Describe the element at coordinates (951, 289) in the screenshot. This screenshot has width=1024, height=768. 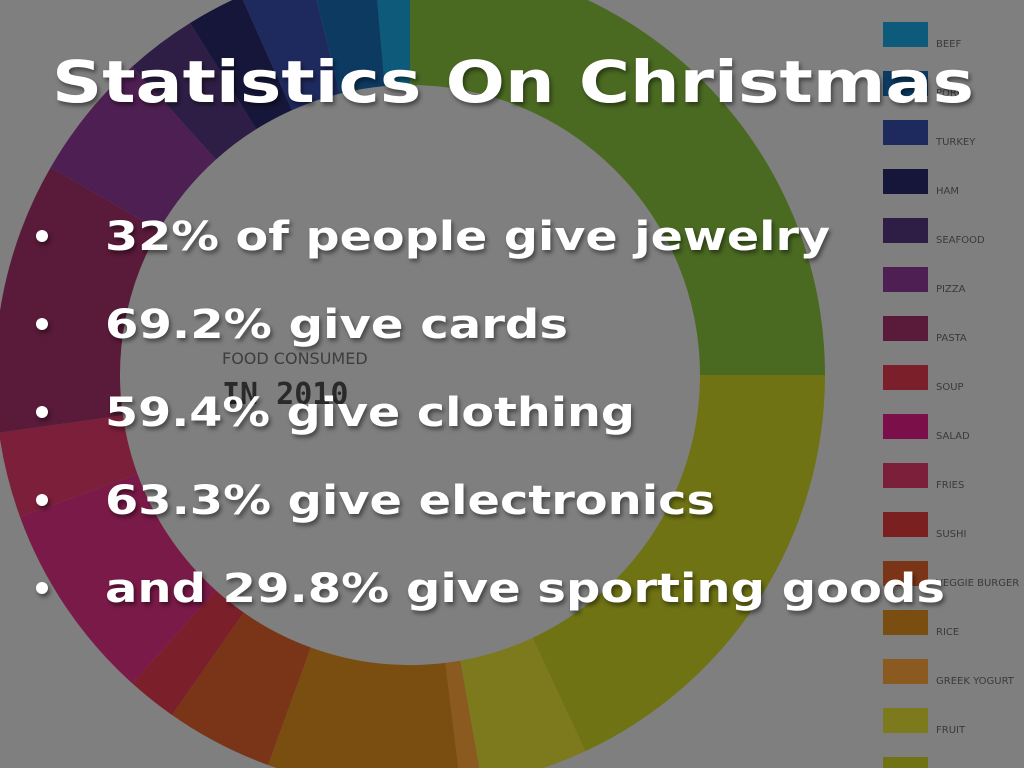
I see `legend-label: PIZZA` at that location.